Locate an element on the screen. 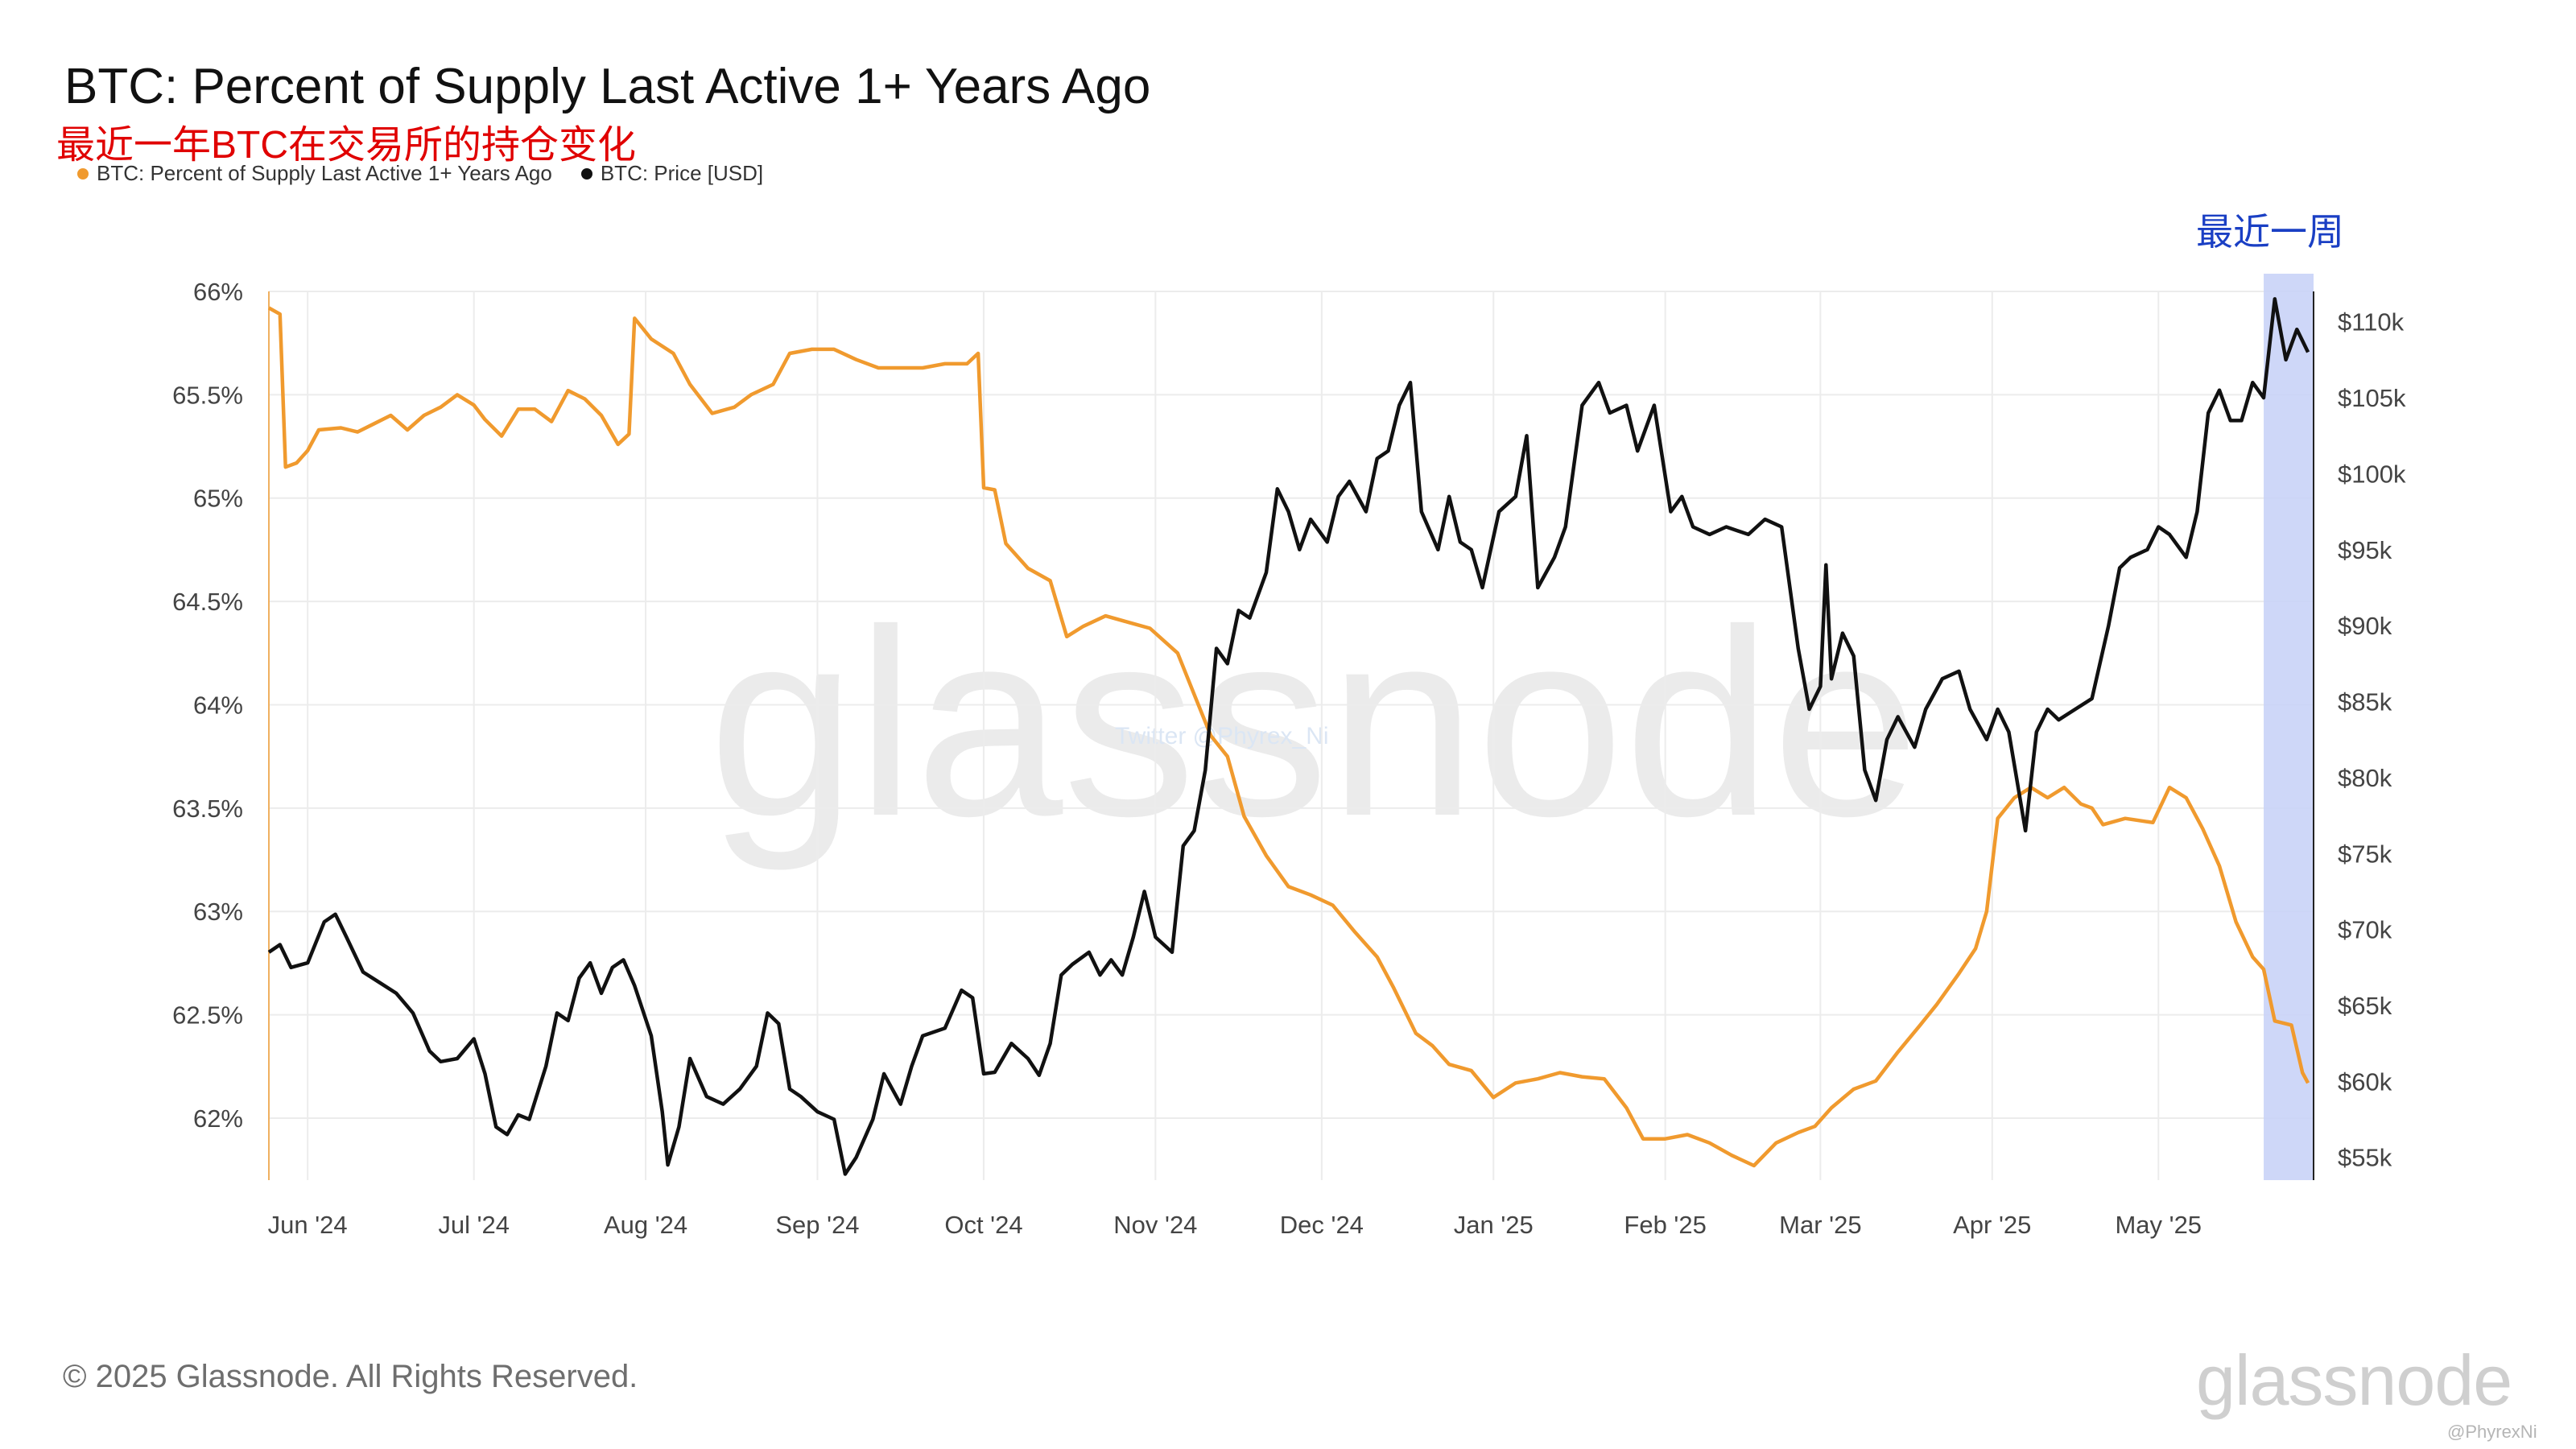 The image size is (2576, 1449). y-left-tick-label: 66% is located at coordinates (218, 292).